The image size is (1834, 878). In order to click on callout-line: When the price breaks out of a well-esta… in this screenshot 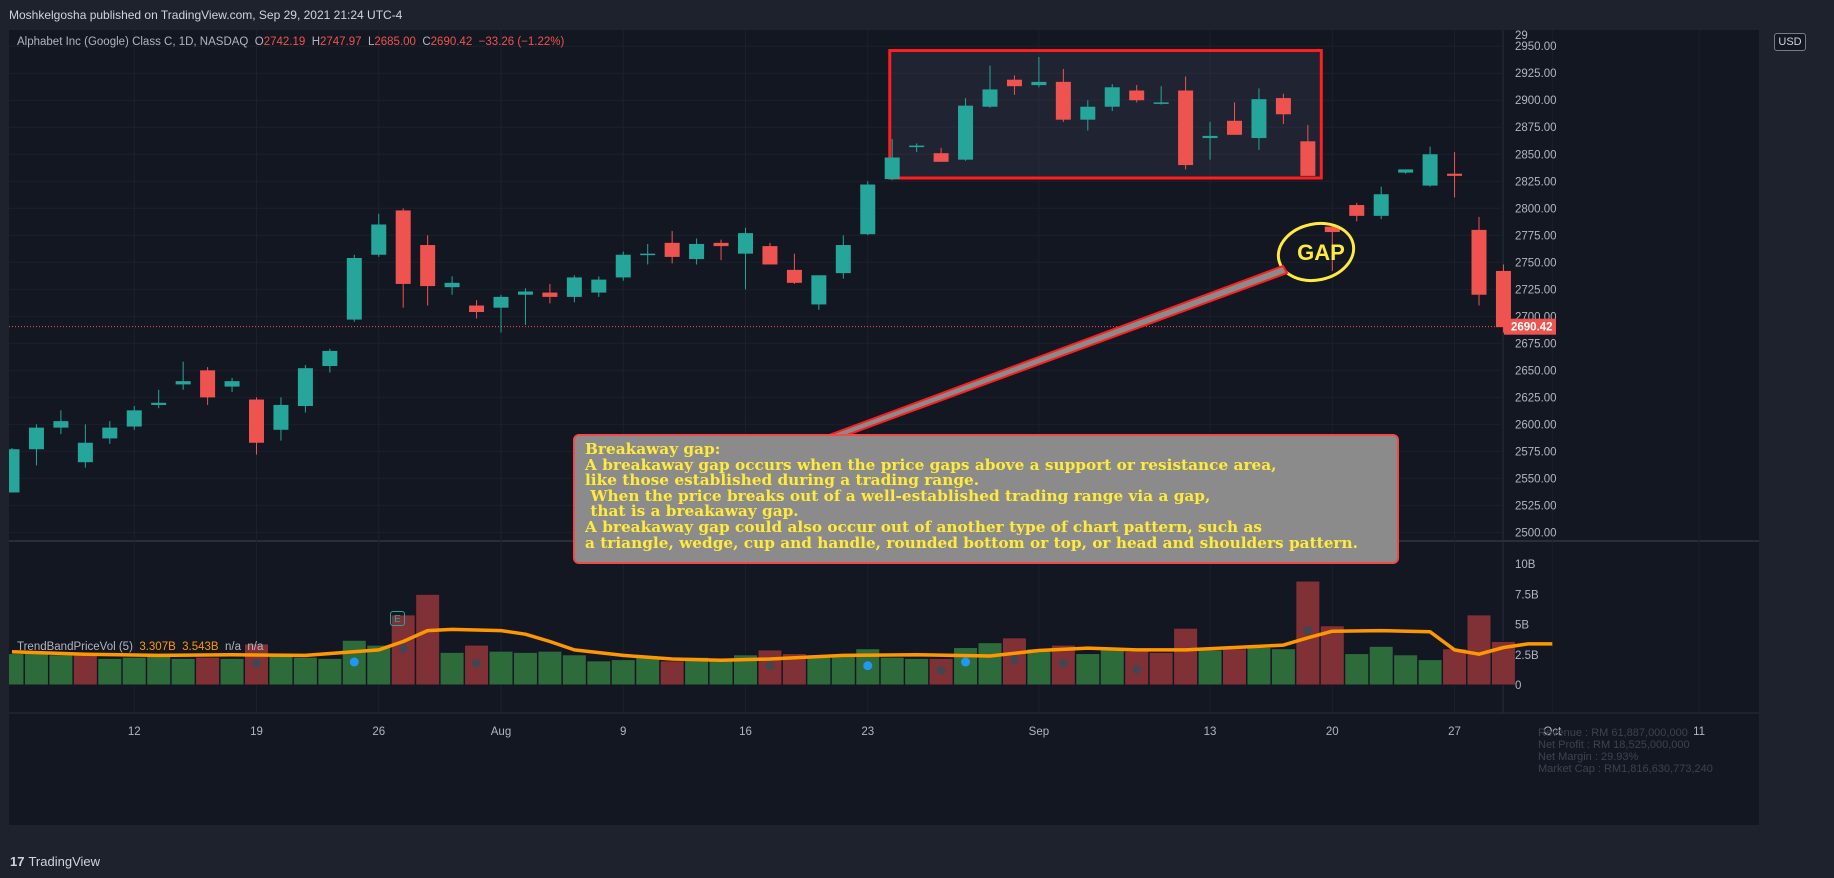, I will do `click(898, 495)`.